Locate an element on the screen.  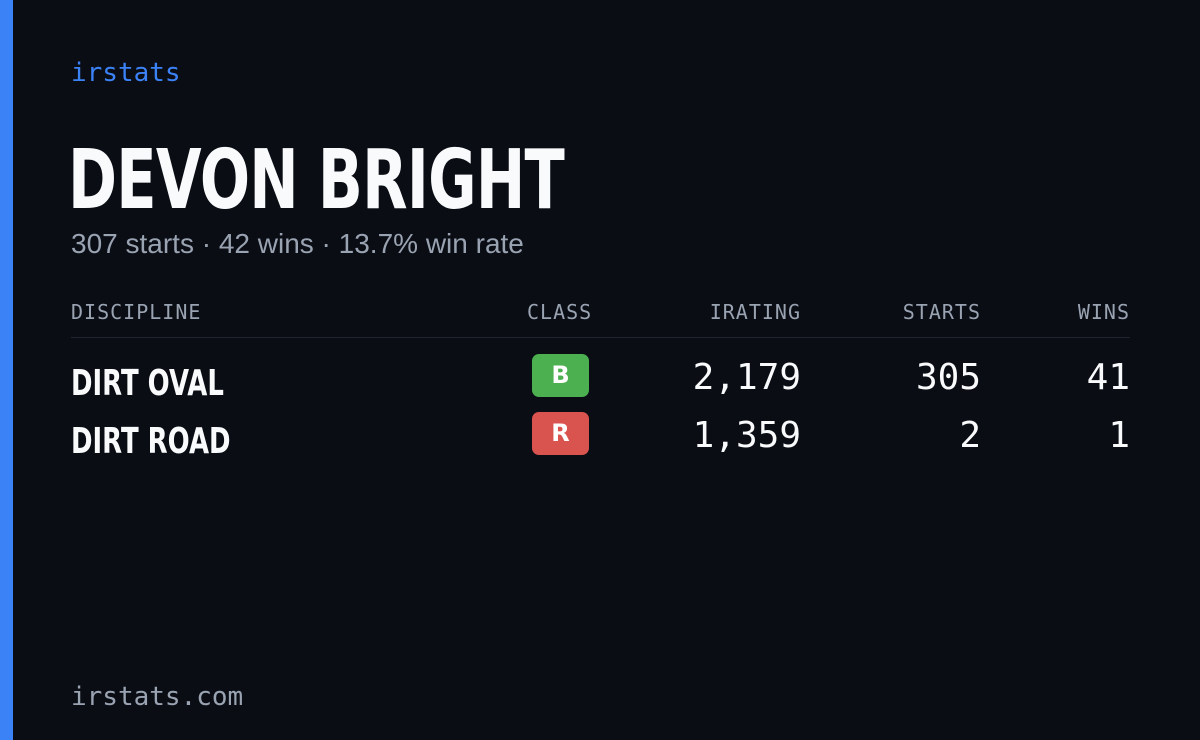
table-row: DIRT OVAL B 2,179 305 41 is located at coordinates (600, 379).